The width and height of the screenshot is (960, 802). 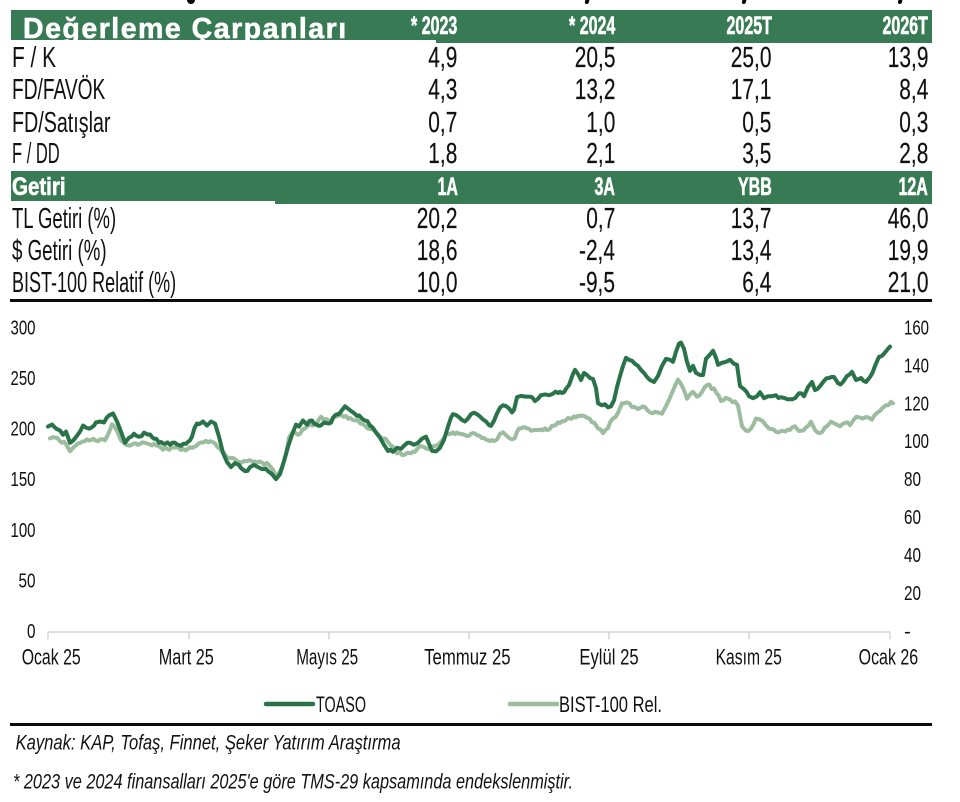 I want to click on svg-text: 140, so click(x=916, y=365).